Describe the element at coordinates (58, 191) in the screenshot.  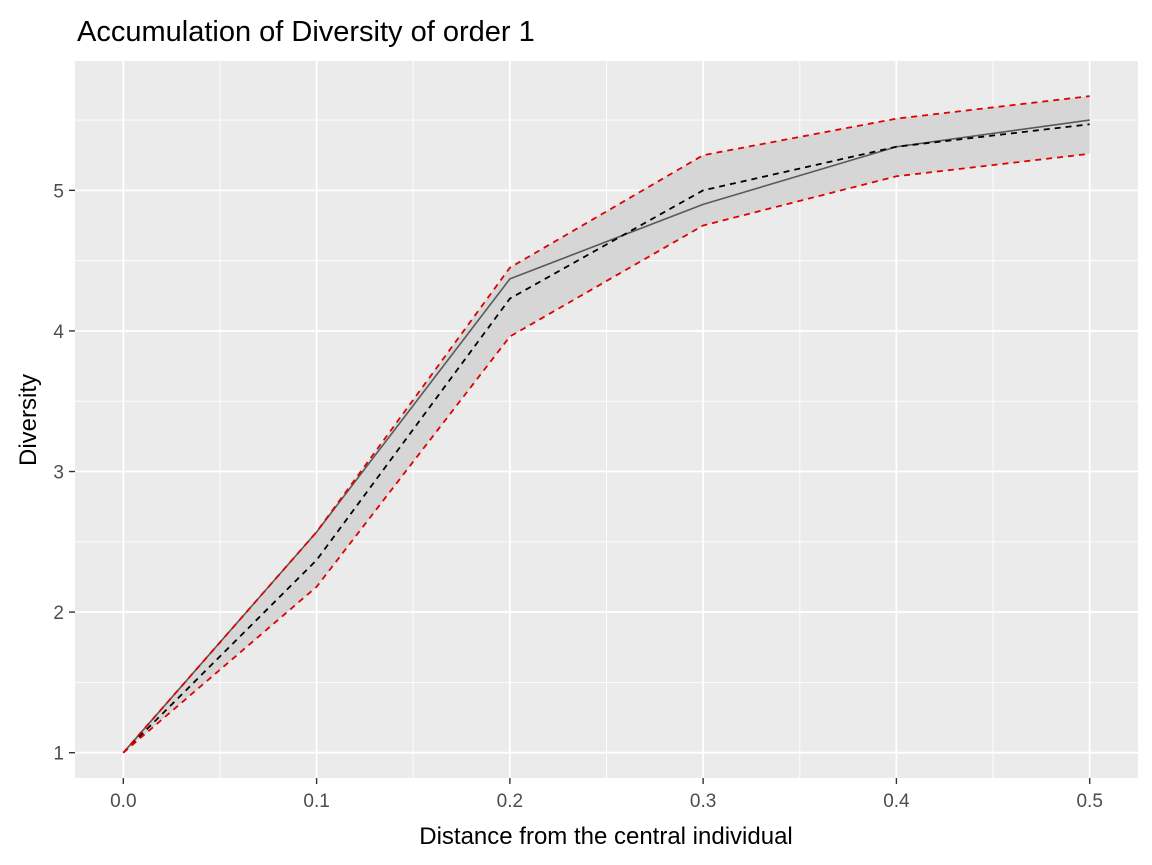
I see `y-tick-label: 5` at that location.